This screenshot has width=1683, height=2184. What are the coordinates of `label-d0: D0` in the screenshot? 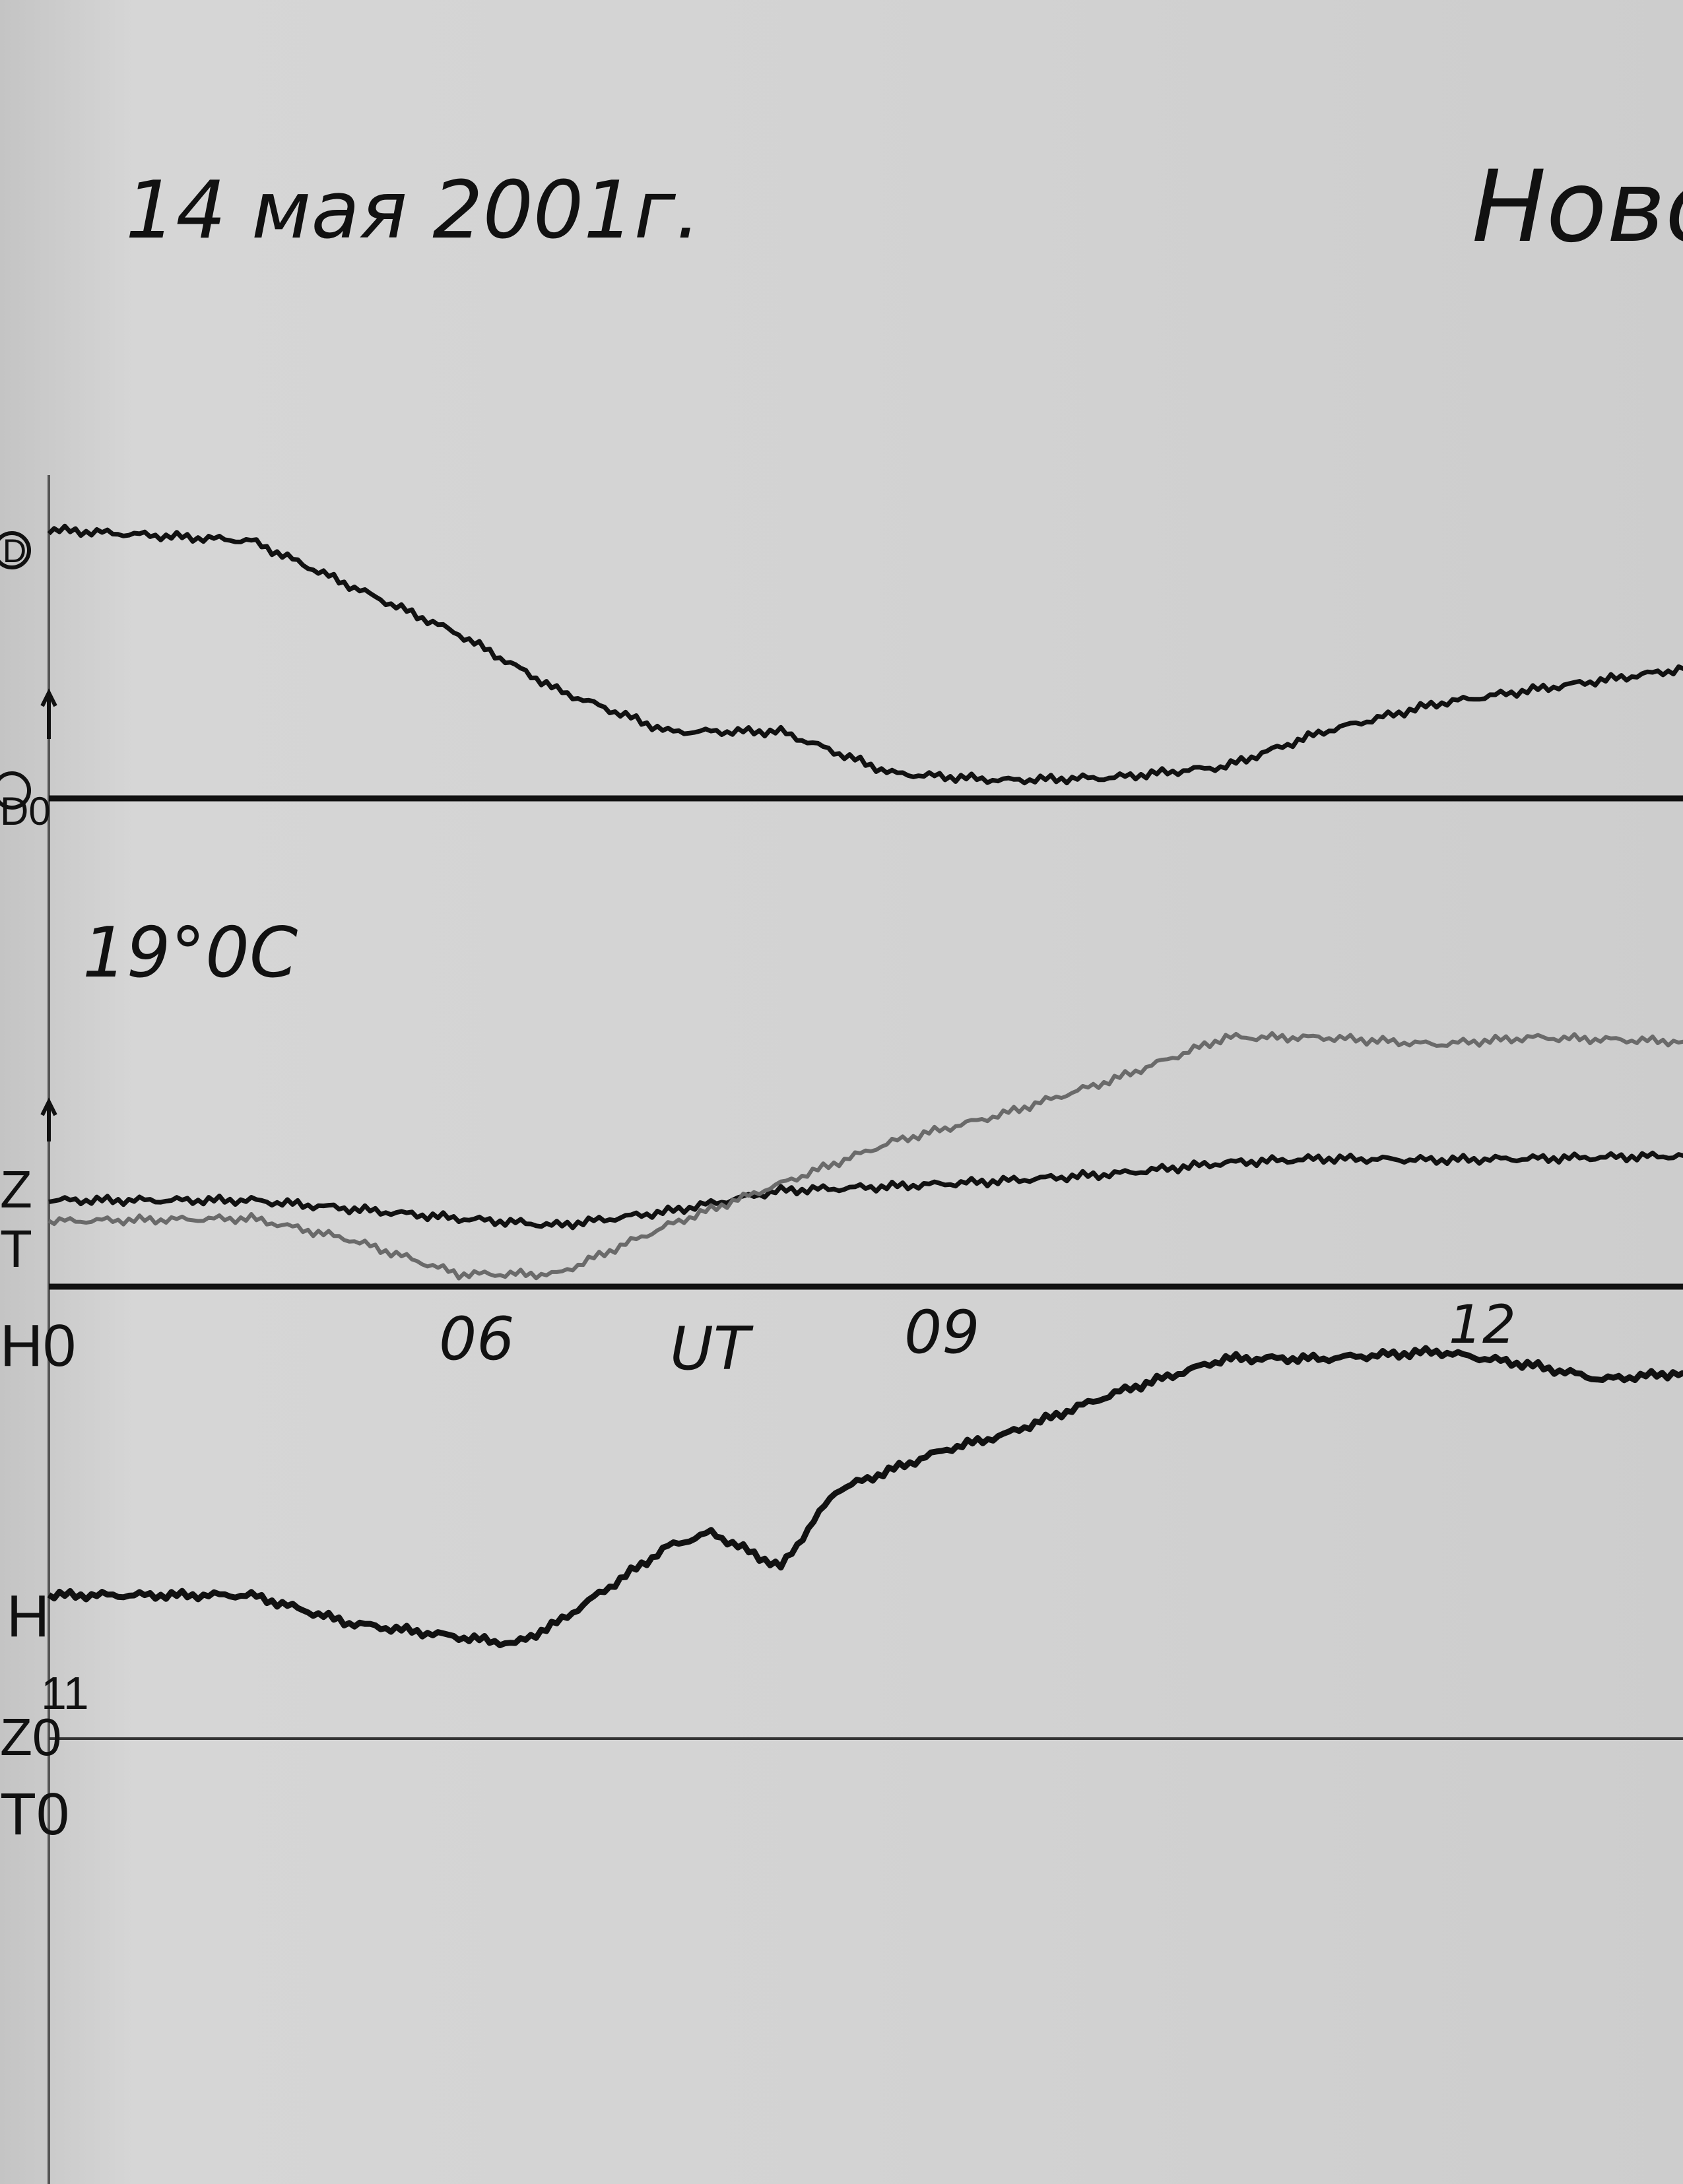 It's located at (25, 811).